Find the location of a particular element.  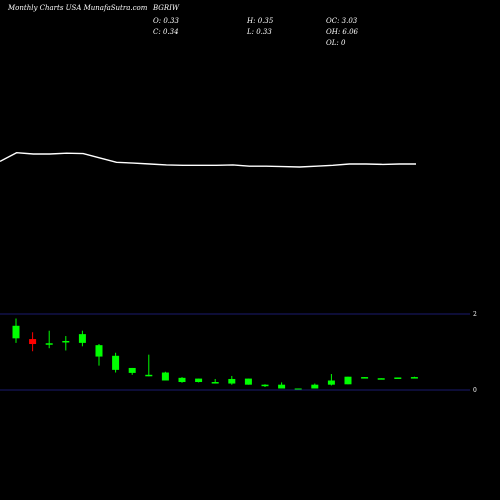

candlestick-panel is located at coordinates (215, 354).